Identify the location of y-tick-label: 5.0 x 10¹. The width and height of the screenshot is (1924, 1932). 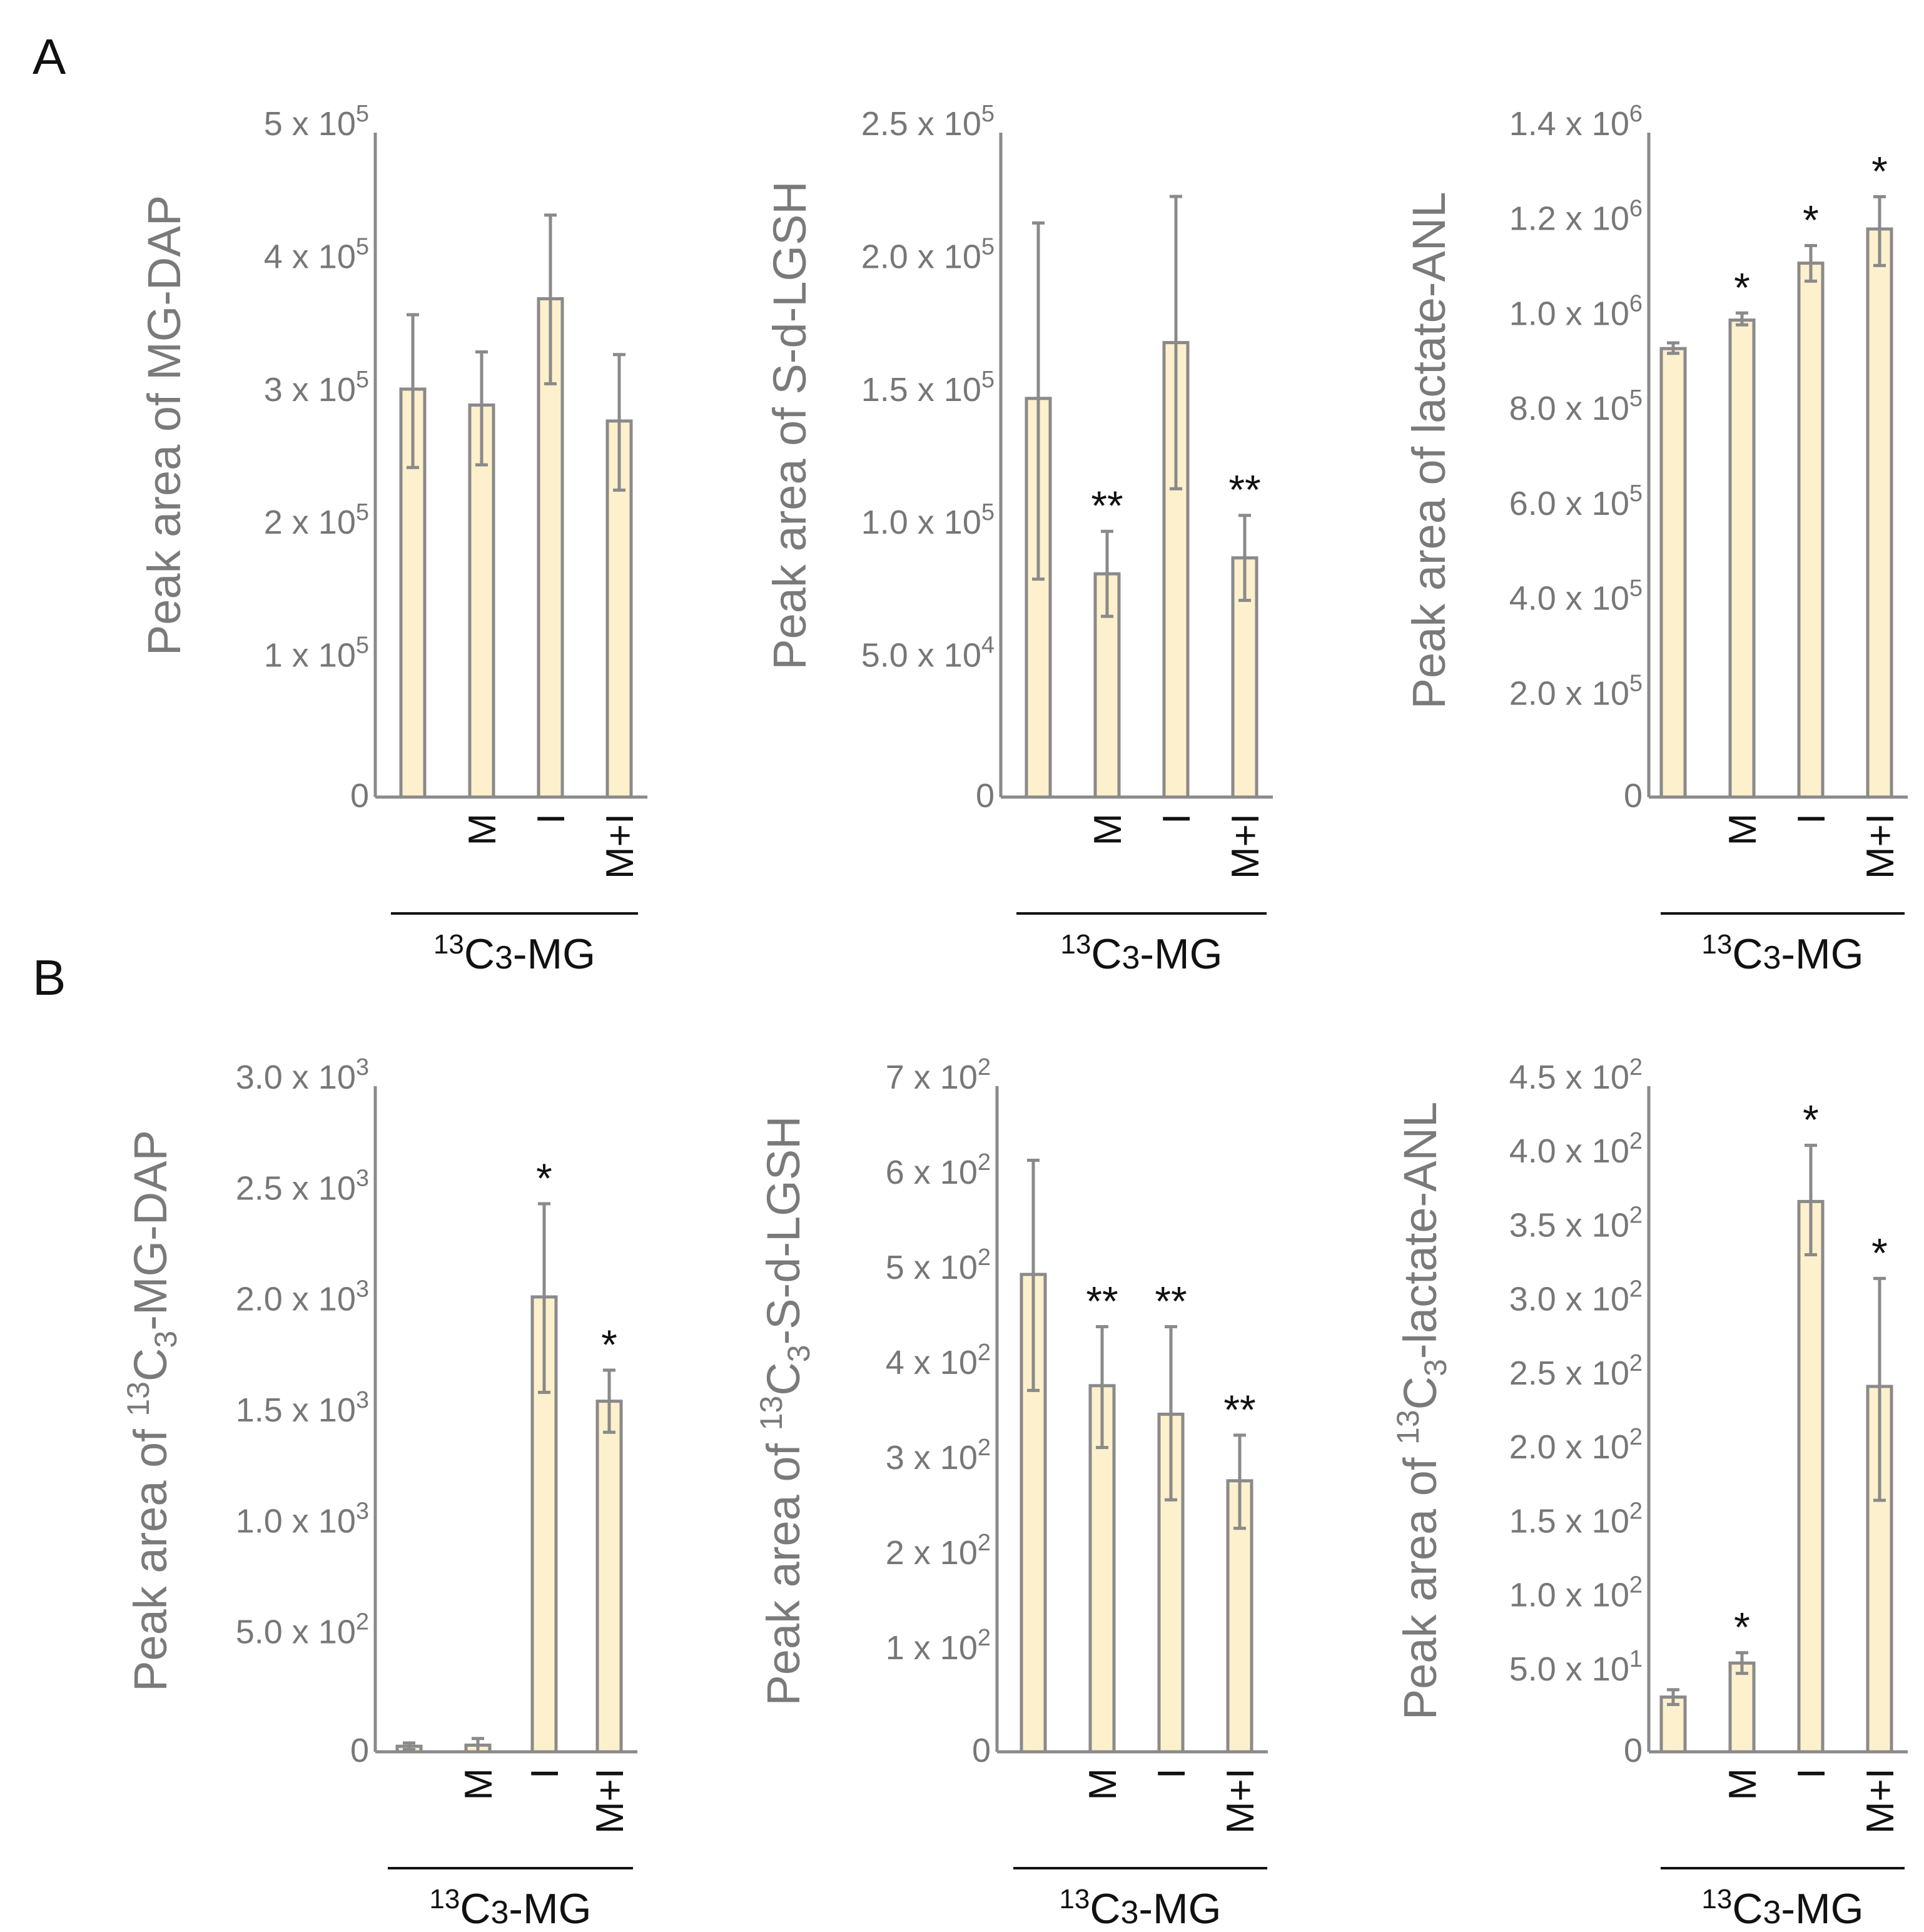
(1576, 1667).